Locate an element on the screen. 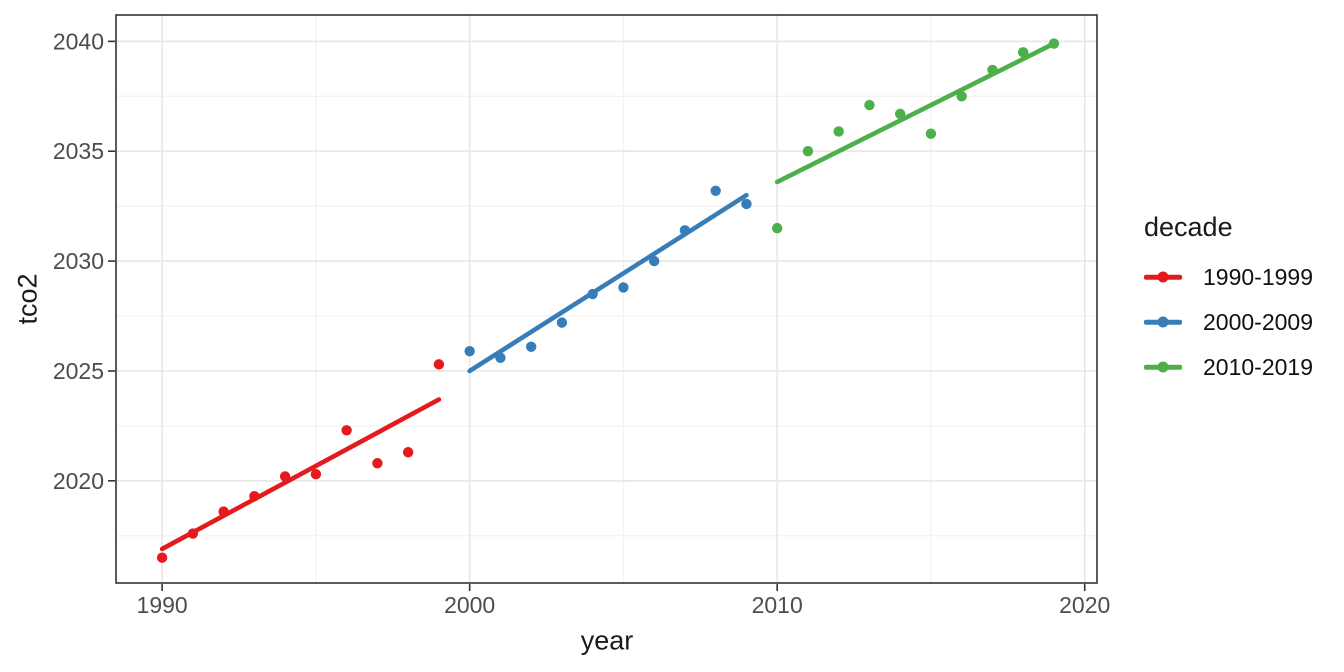  legend-item: 2000-2009 is located at coordinates (1228, 321).